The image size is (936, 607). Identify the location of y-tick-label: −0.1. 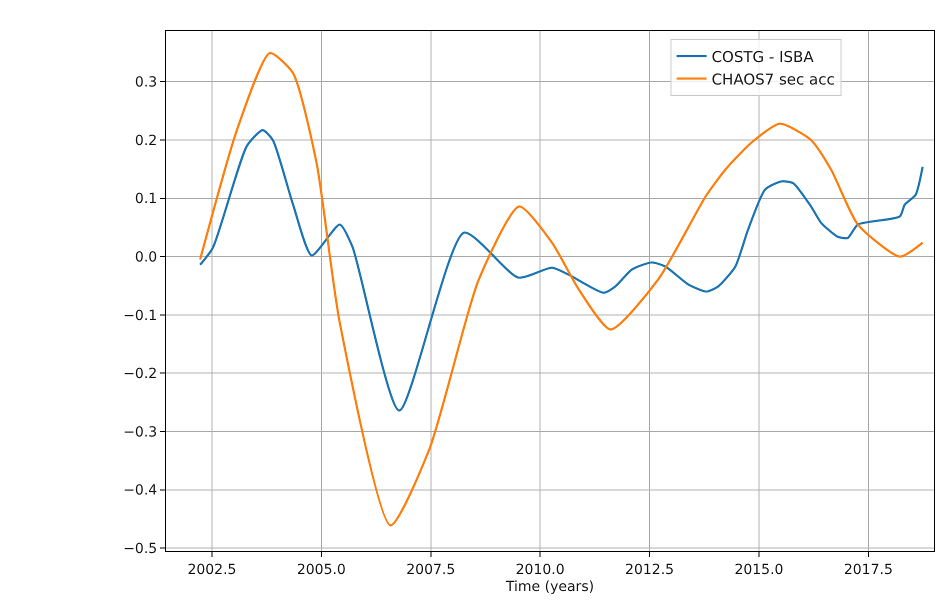
(140, 316).